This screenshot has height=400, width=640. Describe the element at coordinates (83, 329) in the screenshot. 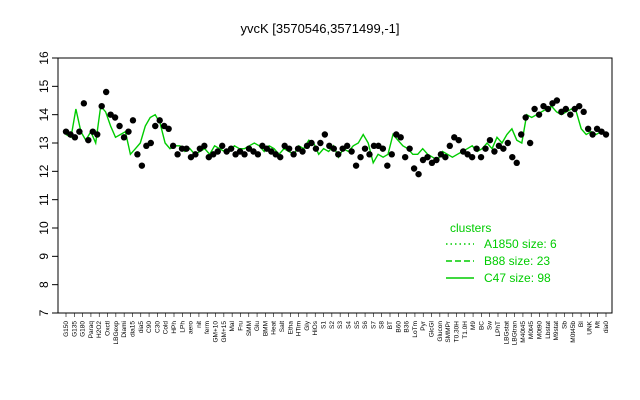

I see `x-tick-label: G180` at that location.